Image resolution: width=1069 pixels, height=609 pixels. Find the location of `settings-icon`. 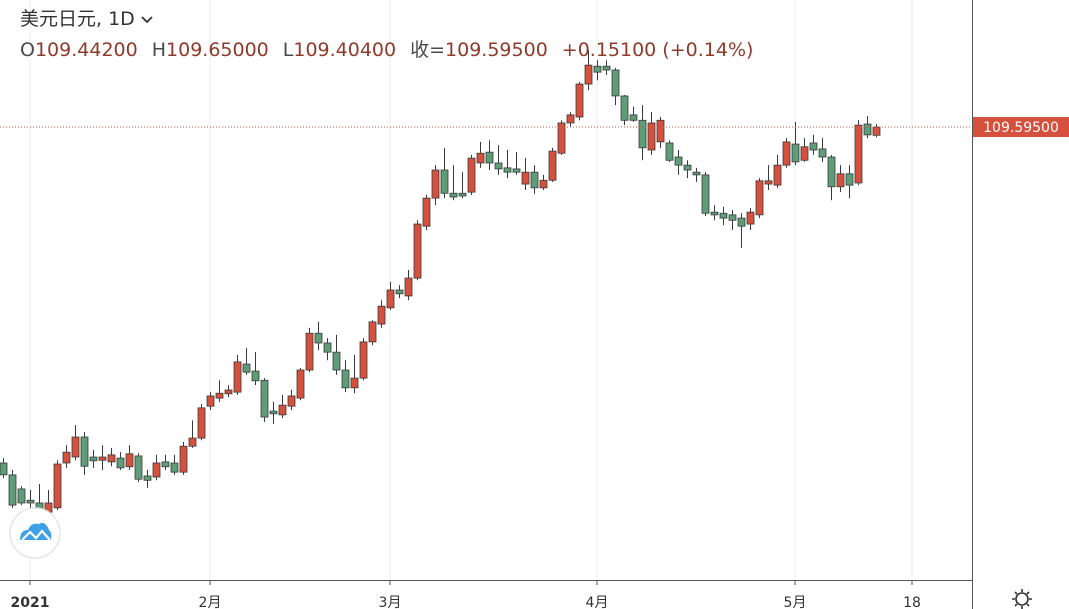

settings-icon is located at coordinates (1022, 599).